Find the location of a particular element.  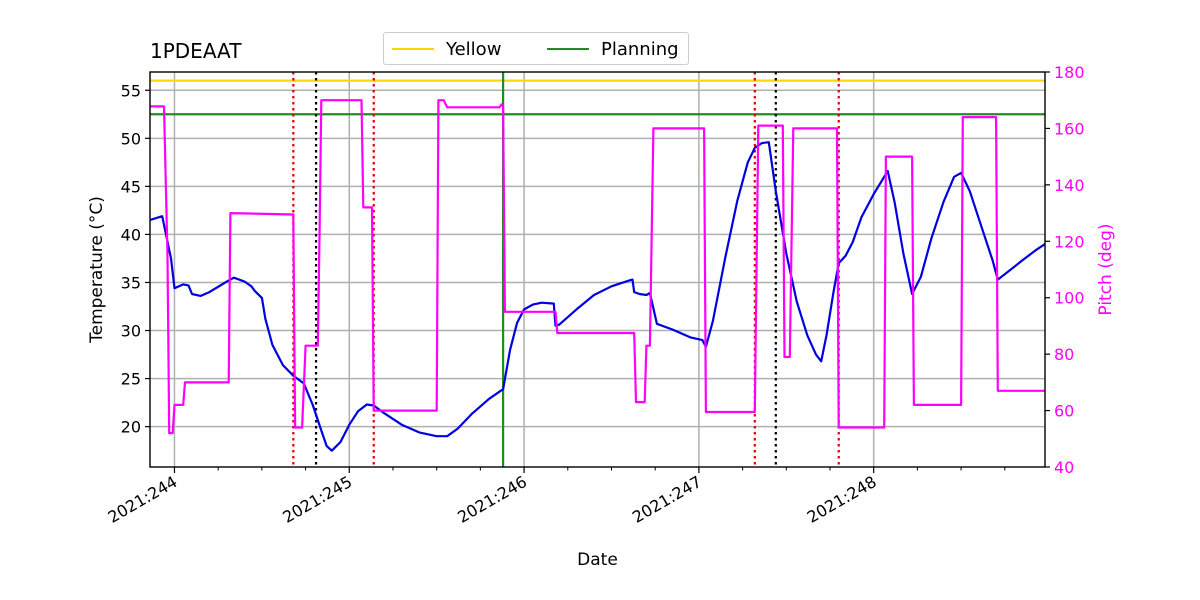

y-right-axis-label: Pitch (deg) is located at coordinates (1106, 269).